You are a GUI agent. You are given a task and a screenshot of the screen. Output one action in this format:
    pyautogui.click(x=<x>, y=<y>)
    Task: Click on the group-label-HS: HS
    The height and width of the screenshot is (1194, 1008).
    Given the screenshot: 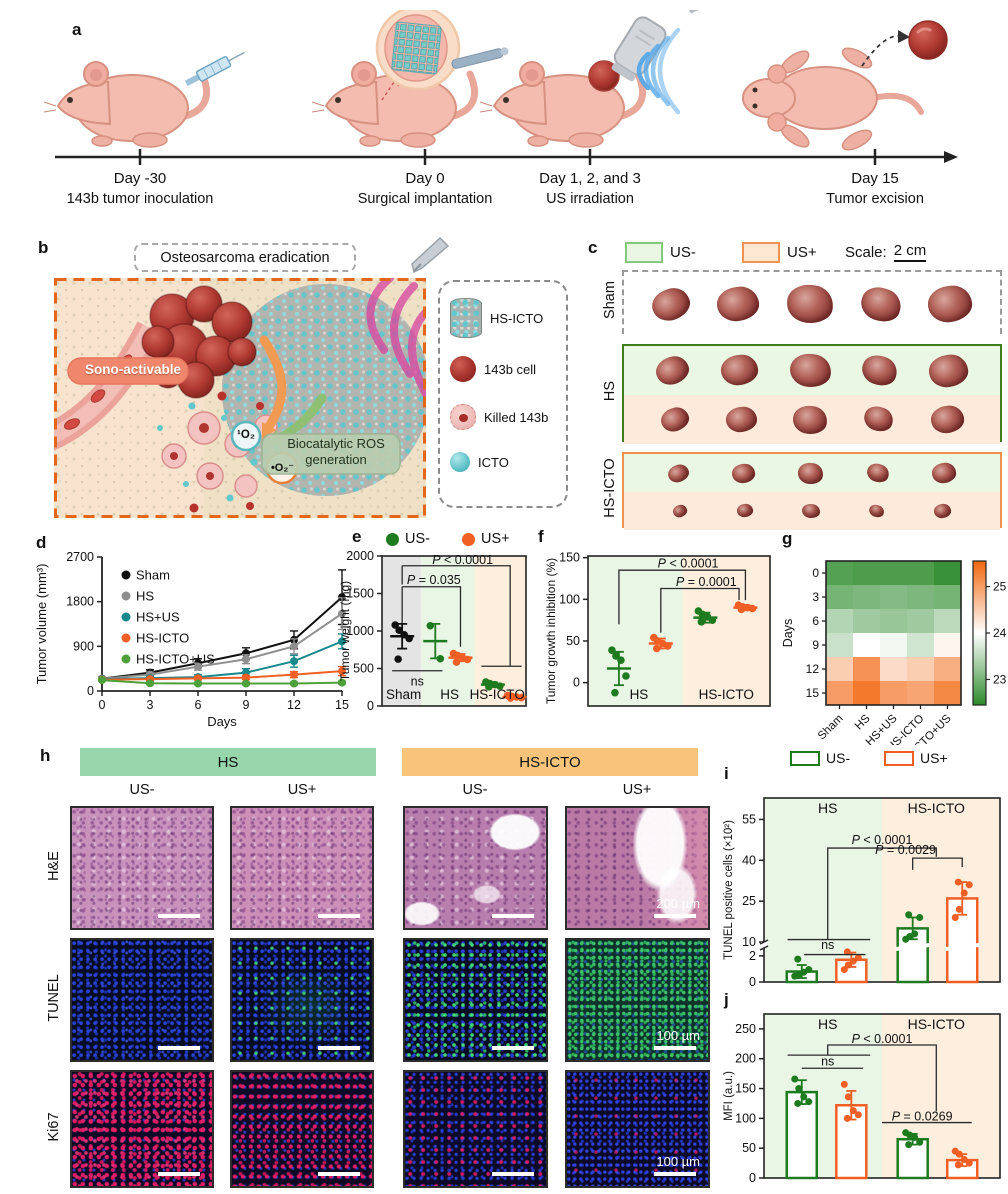 What is the action you would take?
    pyautogui.click(x=610, y=391)
    